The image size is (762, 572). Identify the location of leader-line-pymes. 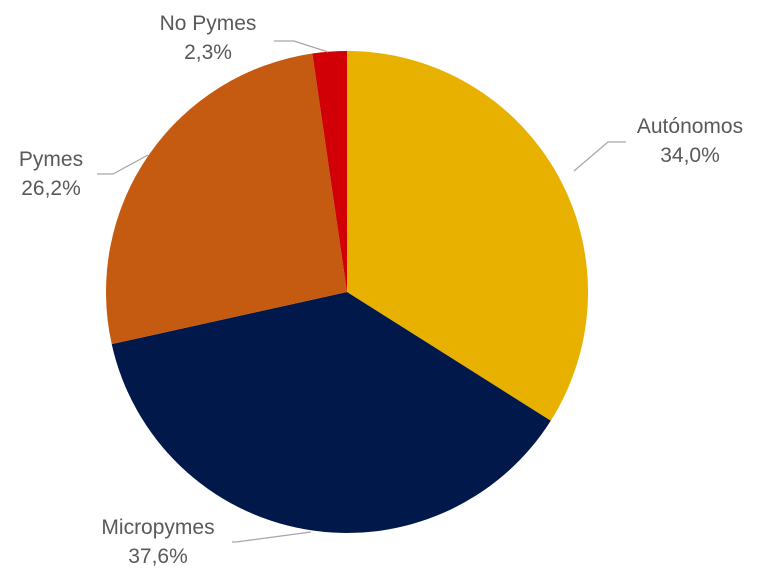
(123, 164).